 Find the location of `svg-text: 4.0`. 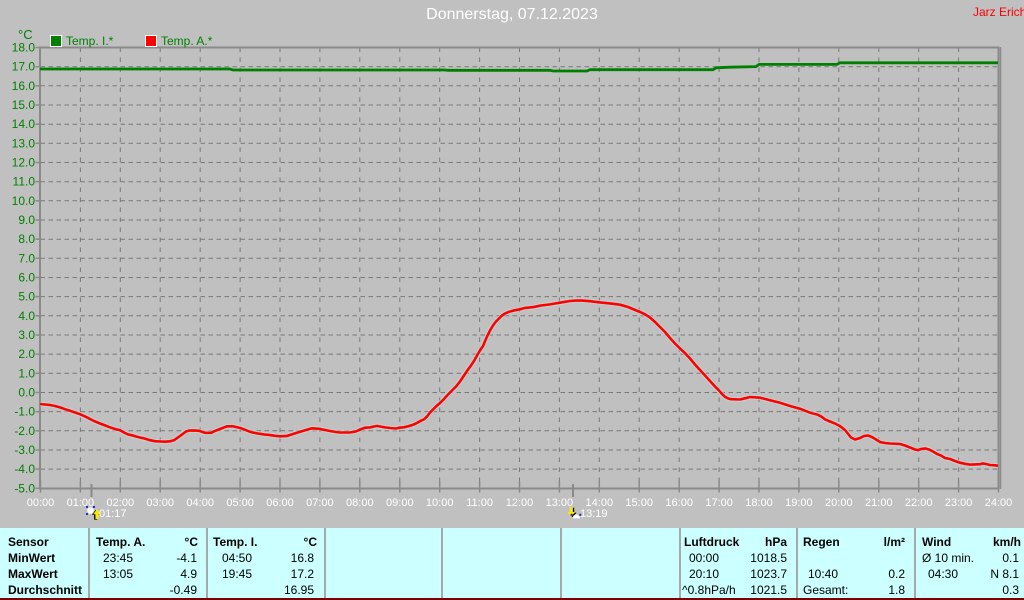

svg-text: 4.0 is located at coordinates (26, 316).